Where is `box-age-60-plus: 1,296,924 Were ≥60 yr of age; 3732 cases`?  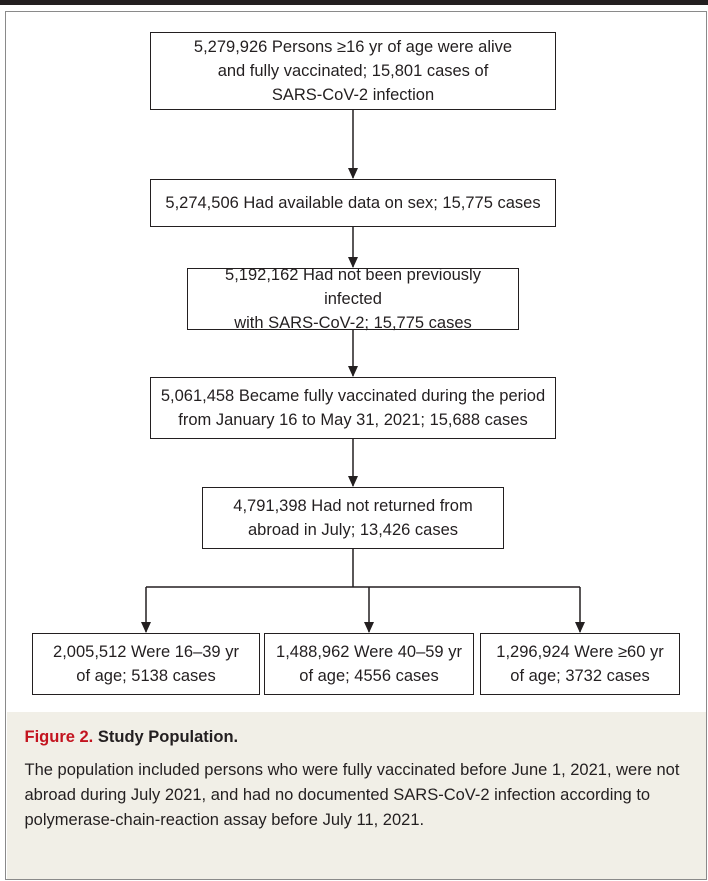
box-age-60-plus: 1,296,924 Were ≥60 yr of age; 3732 cases is located at coordinates (580, 664).